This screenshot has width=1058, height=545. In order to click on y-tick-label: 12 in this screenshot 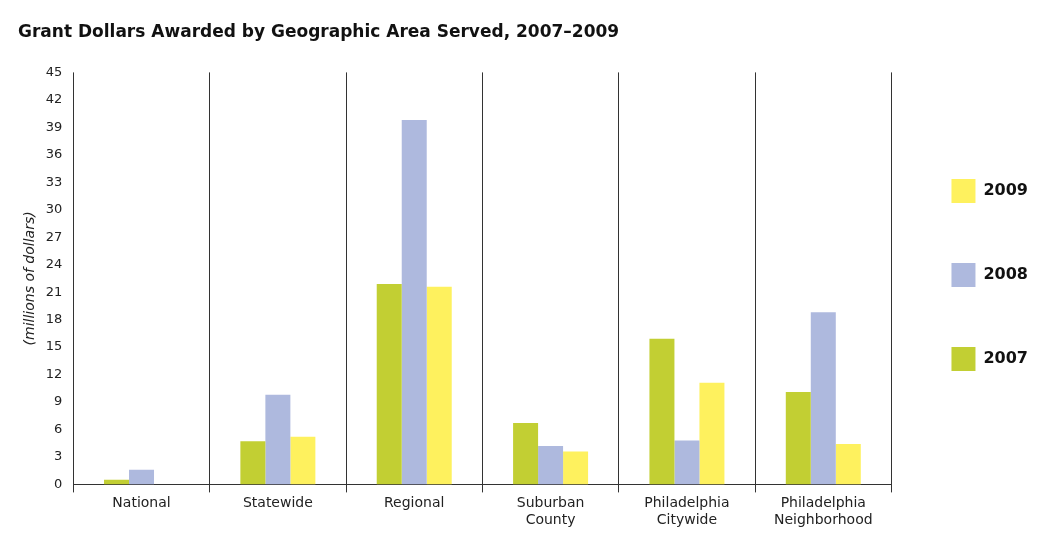, I will do `click(54, 373)`.